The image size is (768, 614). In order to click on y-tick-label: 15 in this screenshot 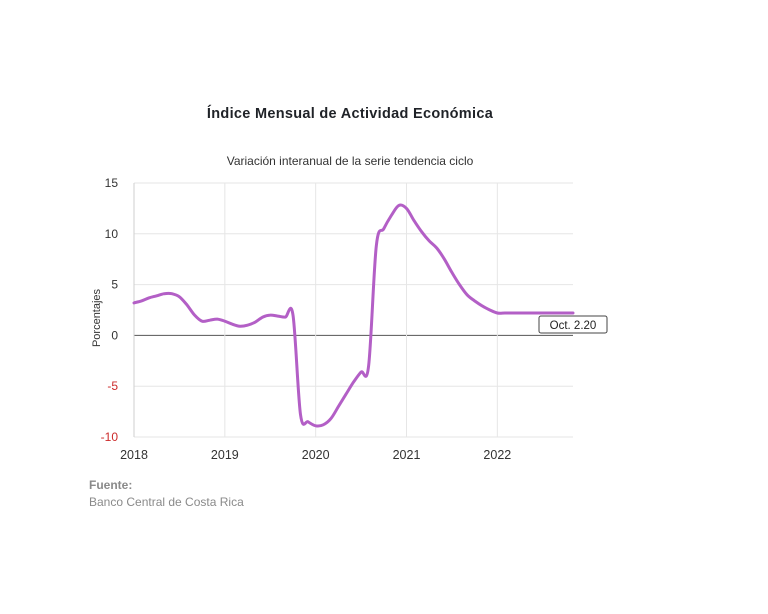, I will do `click(112, 183)`.